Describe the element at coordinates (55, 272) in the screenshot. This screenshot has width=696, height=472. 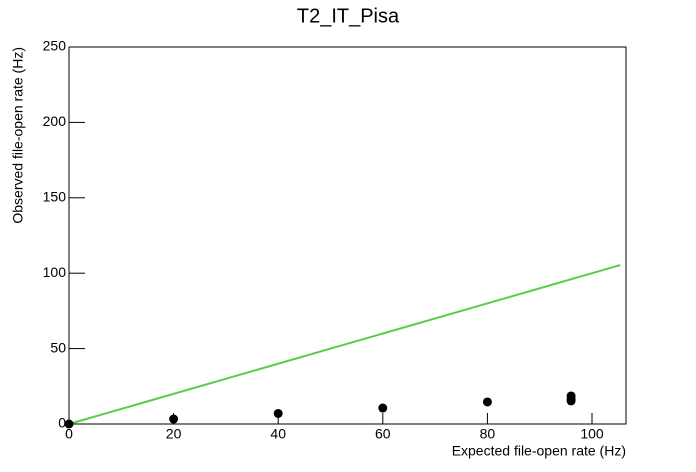
I see `y-tick-label: 100` at that location.